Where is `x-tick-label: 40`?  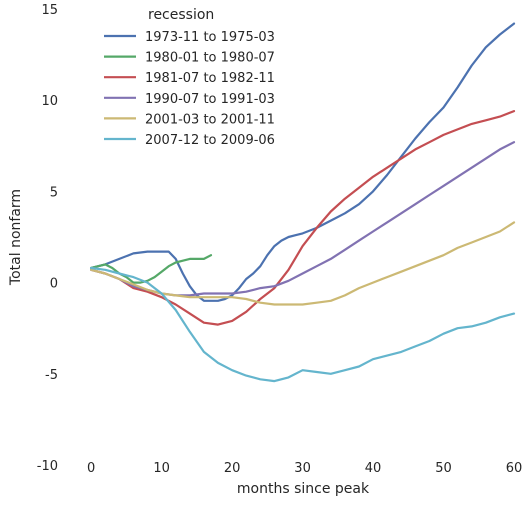
x-tick-label: 40 is located at coordinates (373, 468).